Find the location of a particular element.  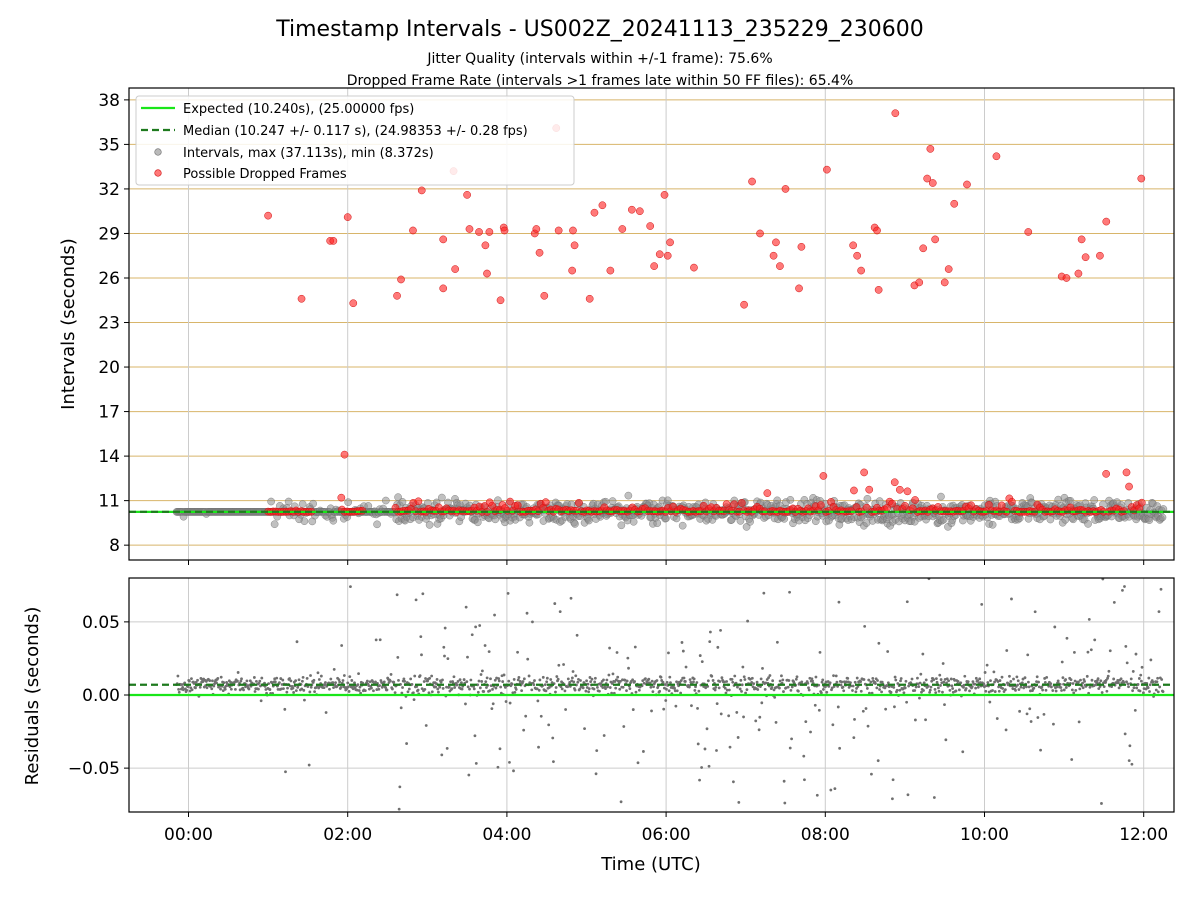

tick-label-y-32: 32 is located at coordinates (109, 190).